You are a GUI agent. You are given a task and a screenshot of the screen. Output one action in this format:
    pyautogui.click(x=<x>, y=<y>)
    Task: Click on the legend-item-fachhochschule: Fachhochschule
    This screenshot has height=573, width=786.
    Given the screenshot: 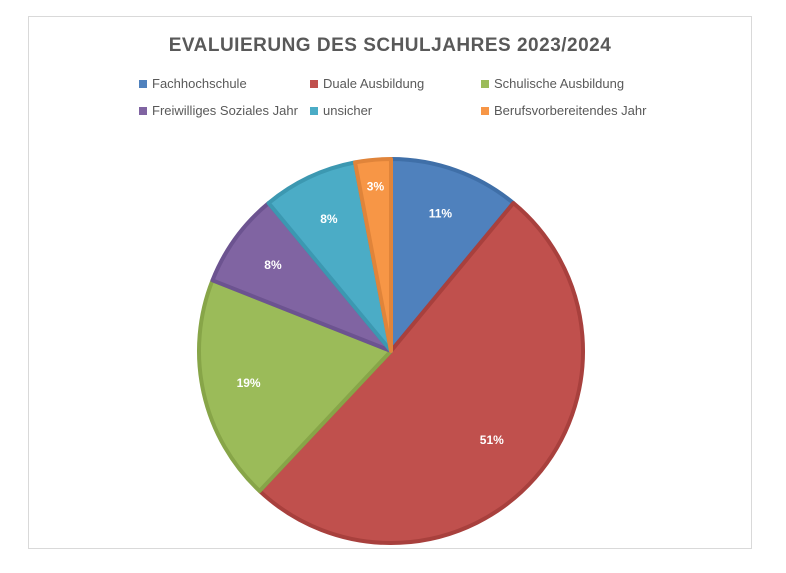 What is the action you would take?
    pyautogui.click(x=193, y=83)
    